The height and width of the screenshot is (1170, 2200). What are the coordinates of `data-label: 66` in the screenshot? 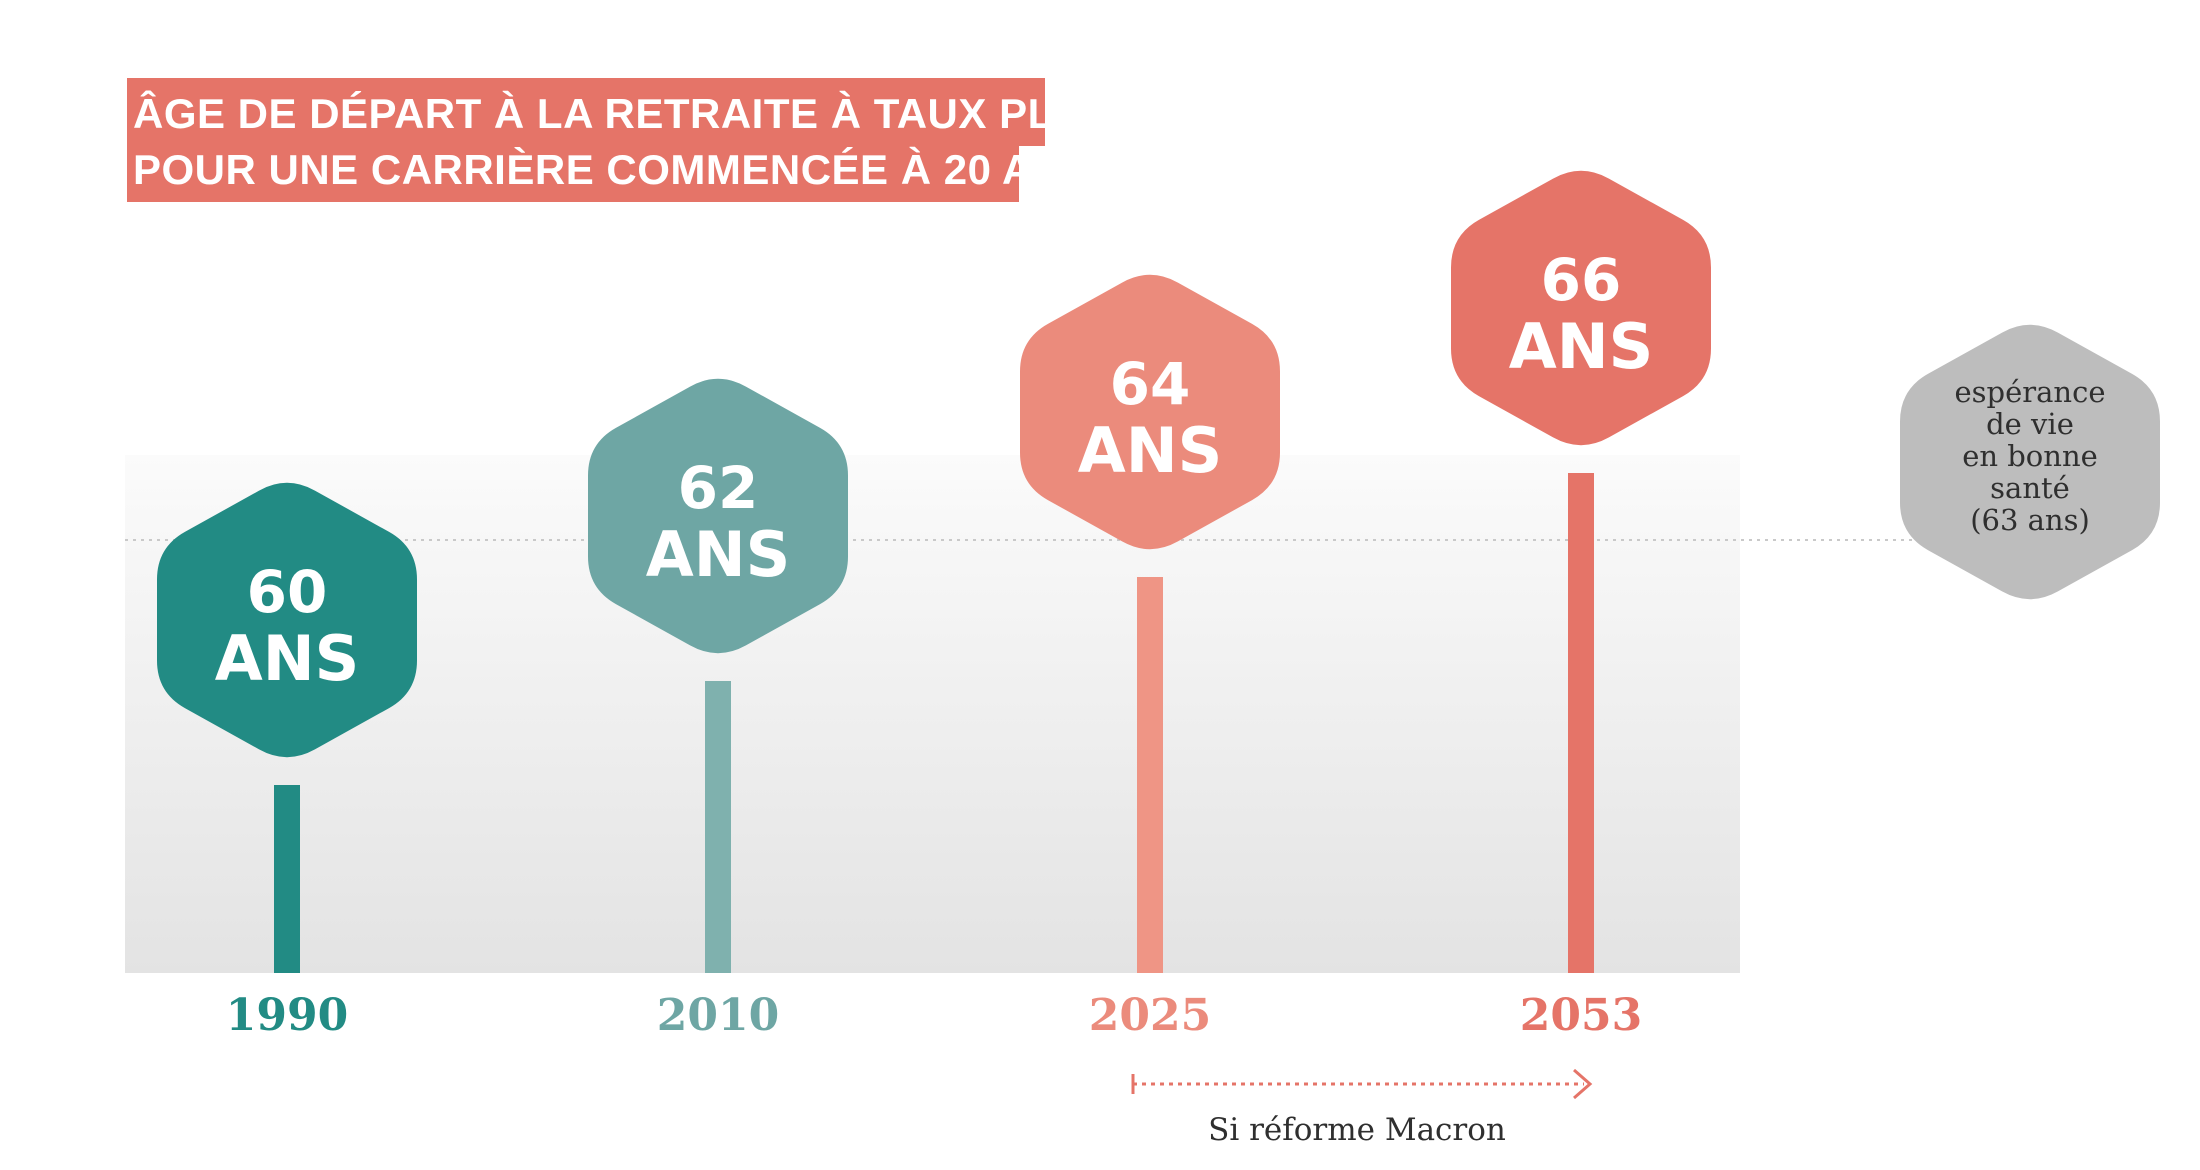 It's located at (1581, 280).